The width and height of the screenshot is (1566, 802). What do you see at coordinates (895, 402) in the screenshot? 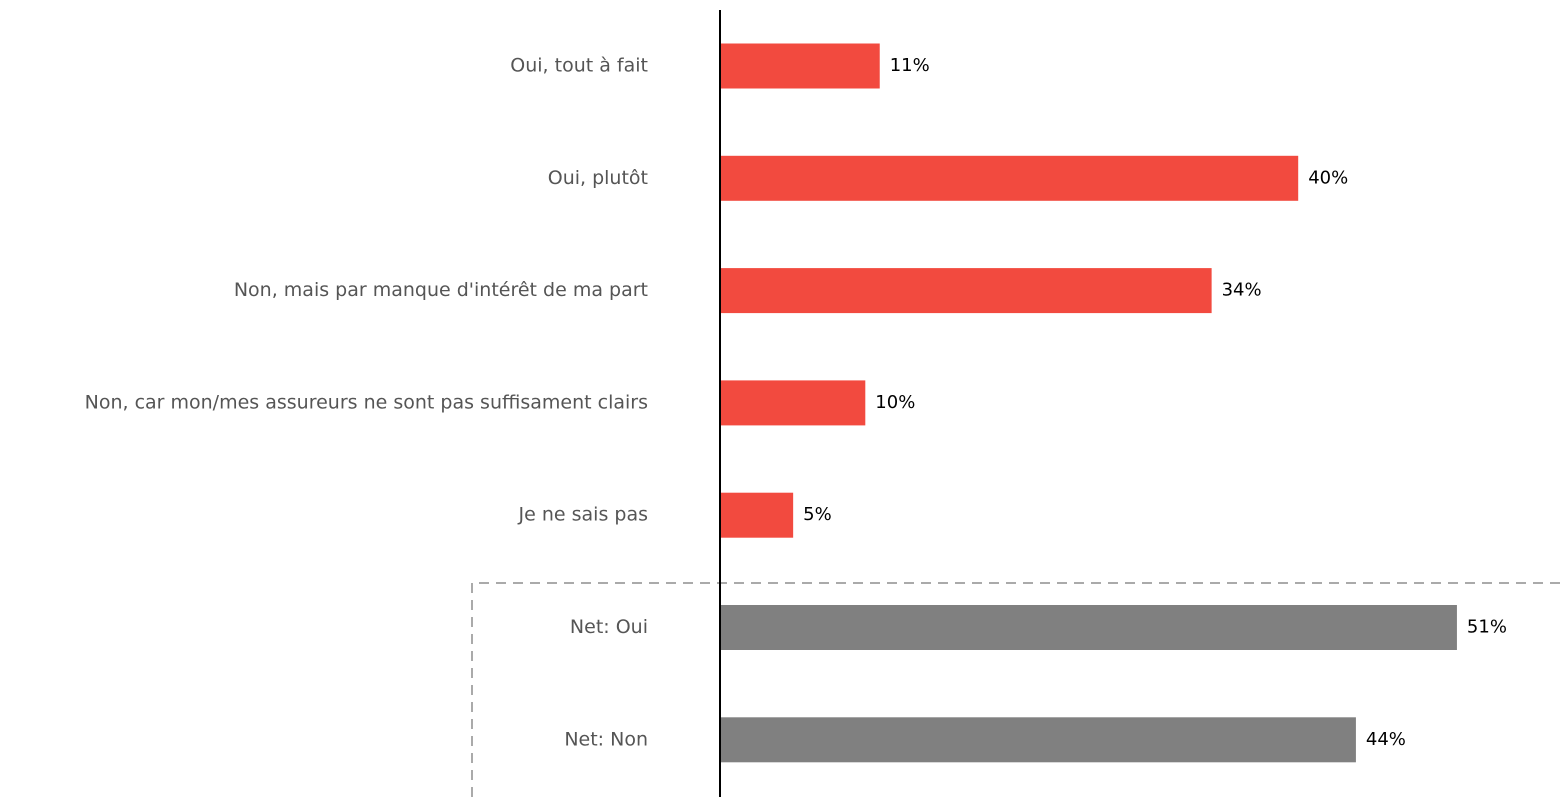
I see `value-label: 10%` at bounding box center [895, 402].